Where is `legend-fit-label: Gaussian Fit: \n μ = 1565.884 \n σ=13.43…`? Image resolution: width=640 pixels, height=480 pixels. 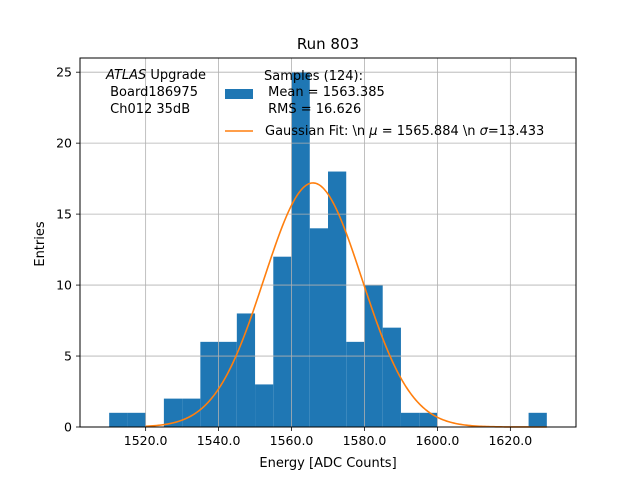 legend-fit-label: Gaussian Fit: \n μ = 1565.884 \n σ=13.43… is located at coordinates (404, 131).